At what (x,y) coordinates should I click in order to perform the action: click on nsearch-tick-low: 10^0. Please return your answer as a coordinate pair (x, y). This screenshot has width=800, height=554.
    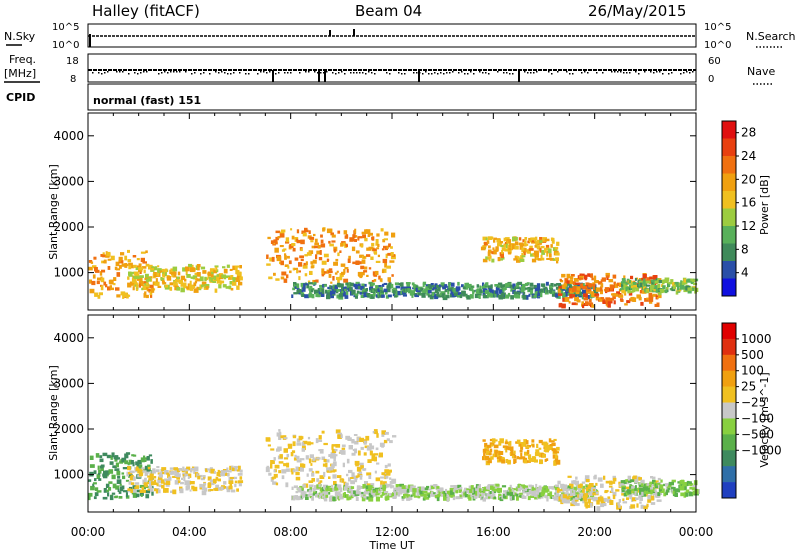
    Looking at the image, I should click on (717, 45).